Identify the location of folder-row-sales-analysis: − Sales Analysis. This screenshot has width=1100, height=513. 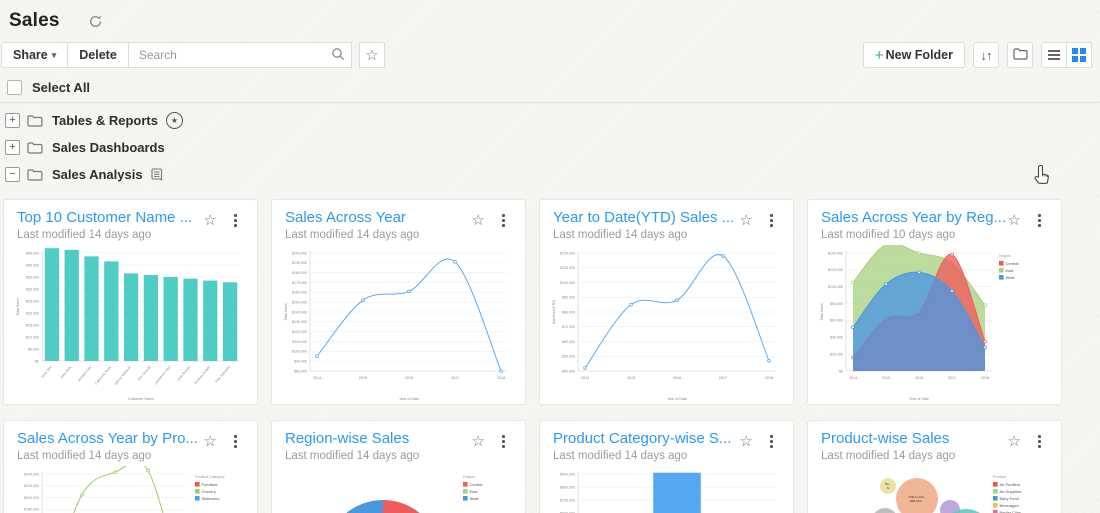
(550, 174).